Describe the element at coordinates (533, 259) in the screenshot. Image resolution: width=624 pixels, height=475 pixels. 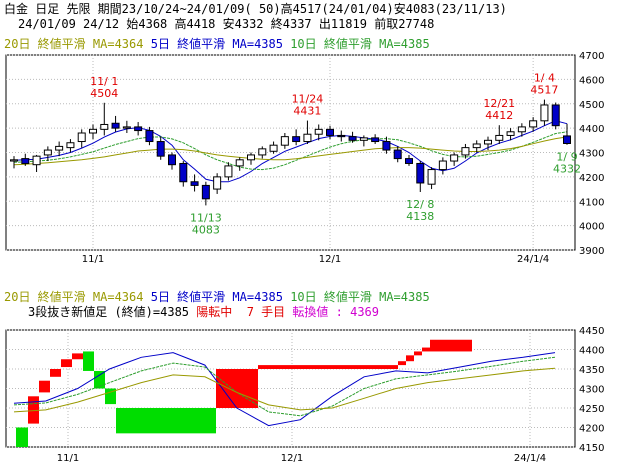
I see `upper-x-tick: 24/1/4` at that location.